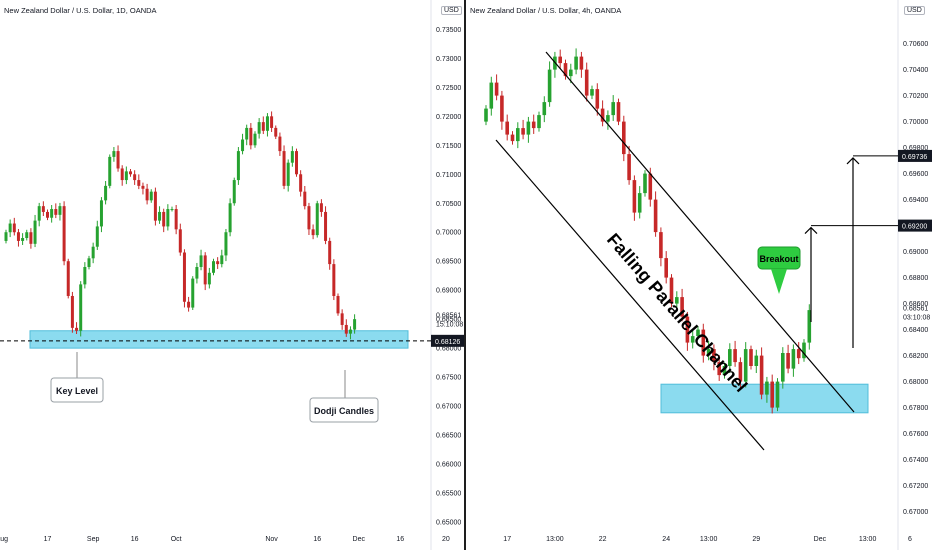 This screenshot has height=550, width=932. I want to click on dodji-label: Dodji Candles, so click(344, 411).